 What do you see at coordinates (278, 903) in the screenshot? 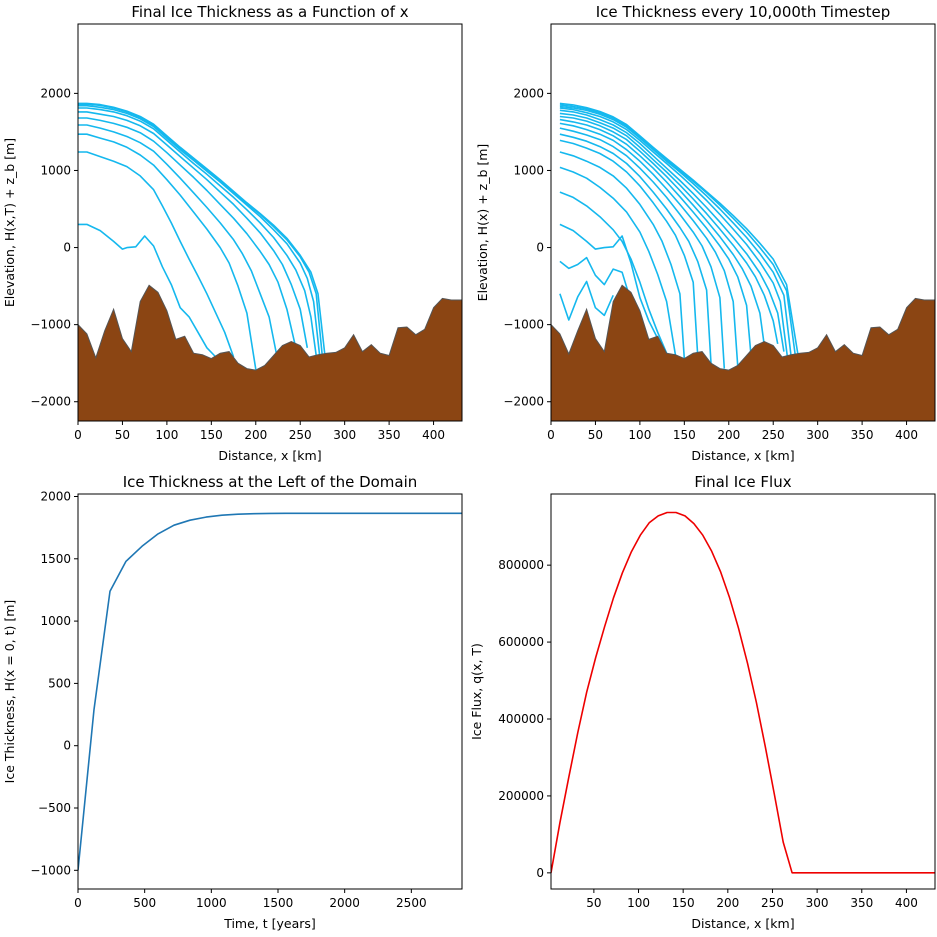
I see `x-tick-label: 1500` at bounding box center [278, 903].